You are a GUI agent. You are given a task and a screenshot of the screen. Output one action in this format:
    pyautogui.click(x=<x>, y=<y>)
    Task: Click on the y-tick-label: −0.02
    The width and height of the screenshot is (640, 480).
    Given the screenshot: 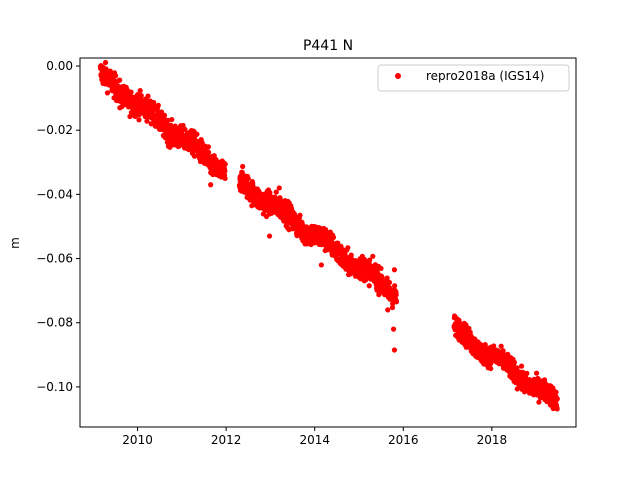 What is the action you would take?
    pyautogui.click(x=54, y=130)
    